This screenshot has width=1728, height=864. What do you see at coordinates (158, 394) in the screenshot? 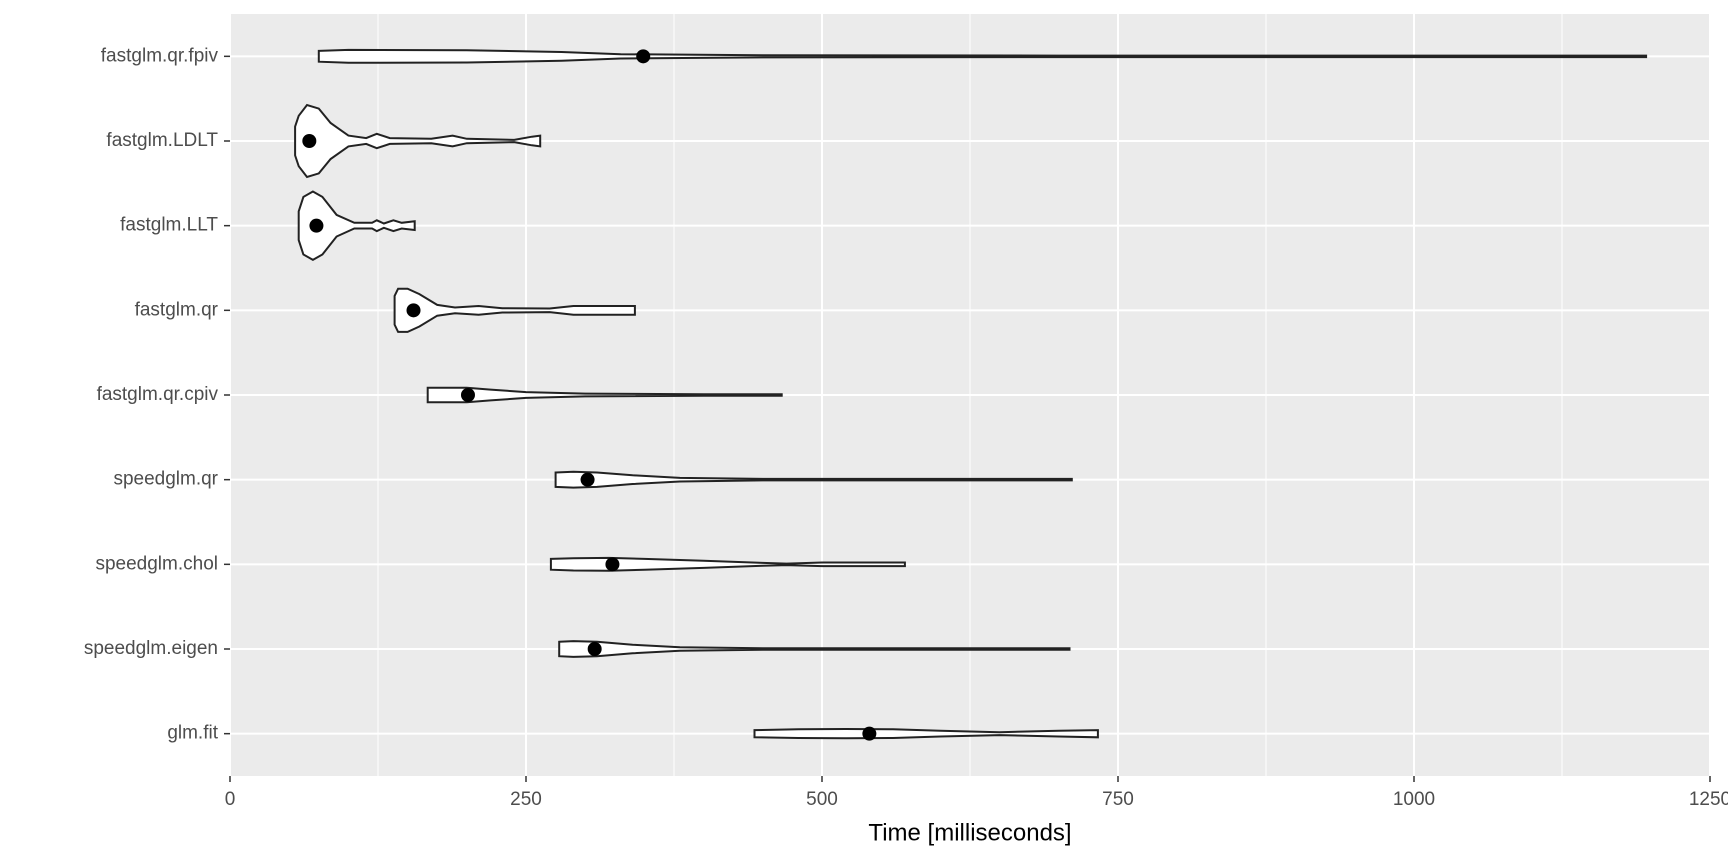
I see `y-tick-label: fastglm.qr.cpiv` at bounding box center [158, 394].